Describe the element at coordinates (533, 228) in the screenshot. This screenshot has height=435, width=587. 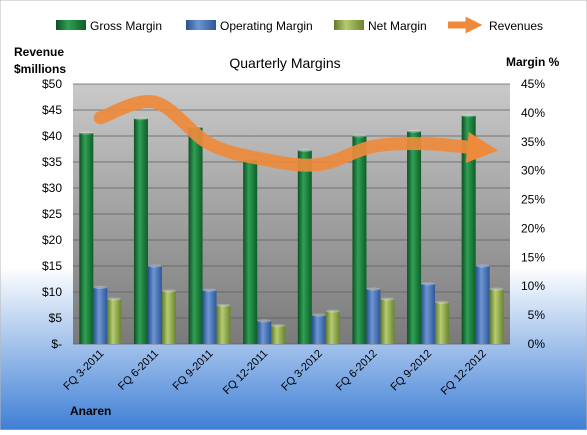
I see `right-tick-label: 20%` at that location.